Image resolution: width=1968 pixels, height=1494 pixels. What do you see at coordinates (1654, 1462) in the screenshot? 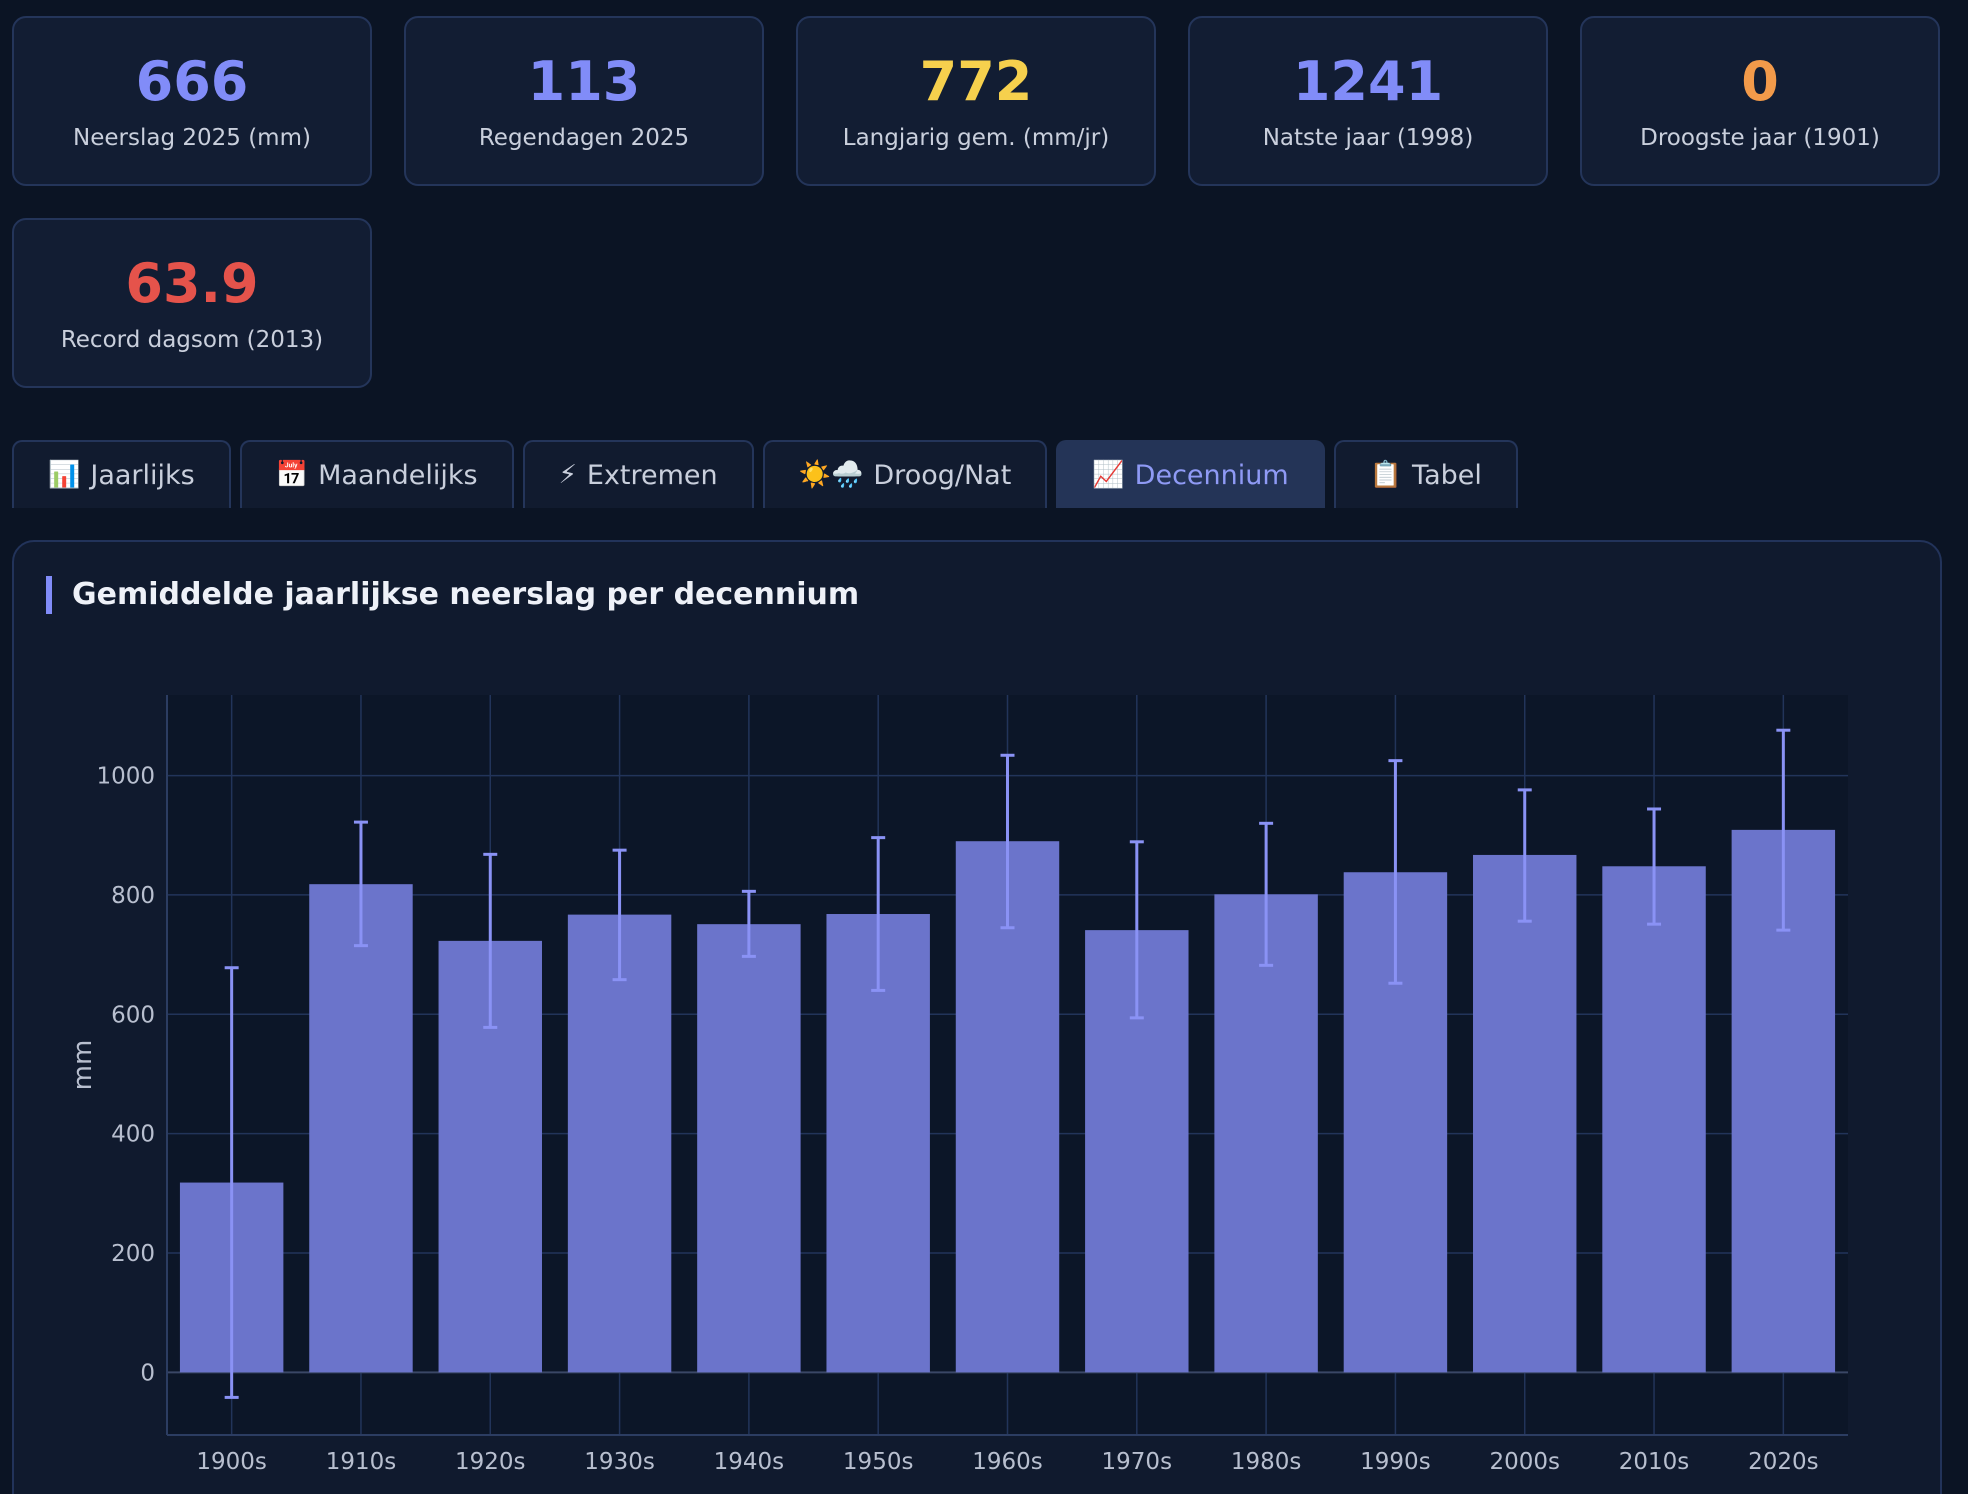
I see `x-tick-label: 2010s` at bounding box center [1654, 1462].